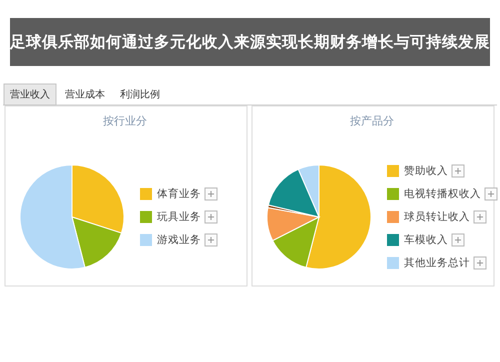 This screenshot has height=362, width=500. What do you see at coordinates (140, 94) in the screenshot?
I see `text: 利润比例` at bounding box center [140, 94].